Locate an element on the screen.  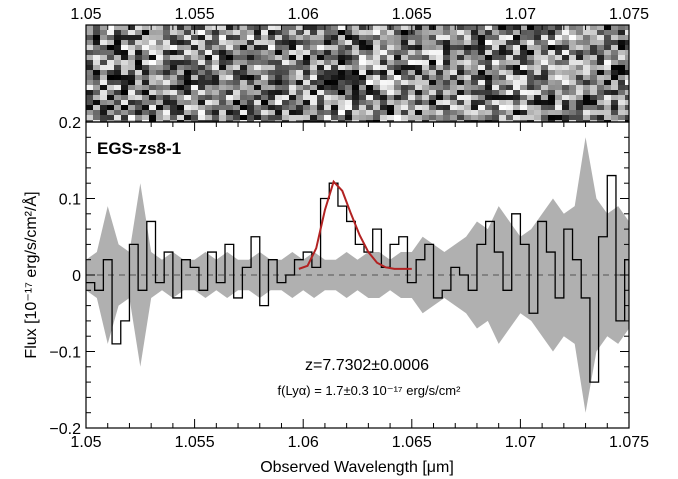
top-x-tick-label: 1.05 is located at coordinates (85, 14).